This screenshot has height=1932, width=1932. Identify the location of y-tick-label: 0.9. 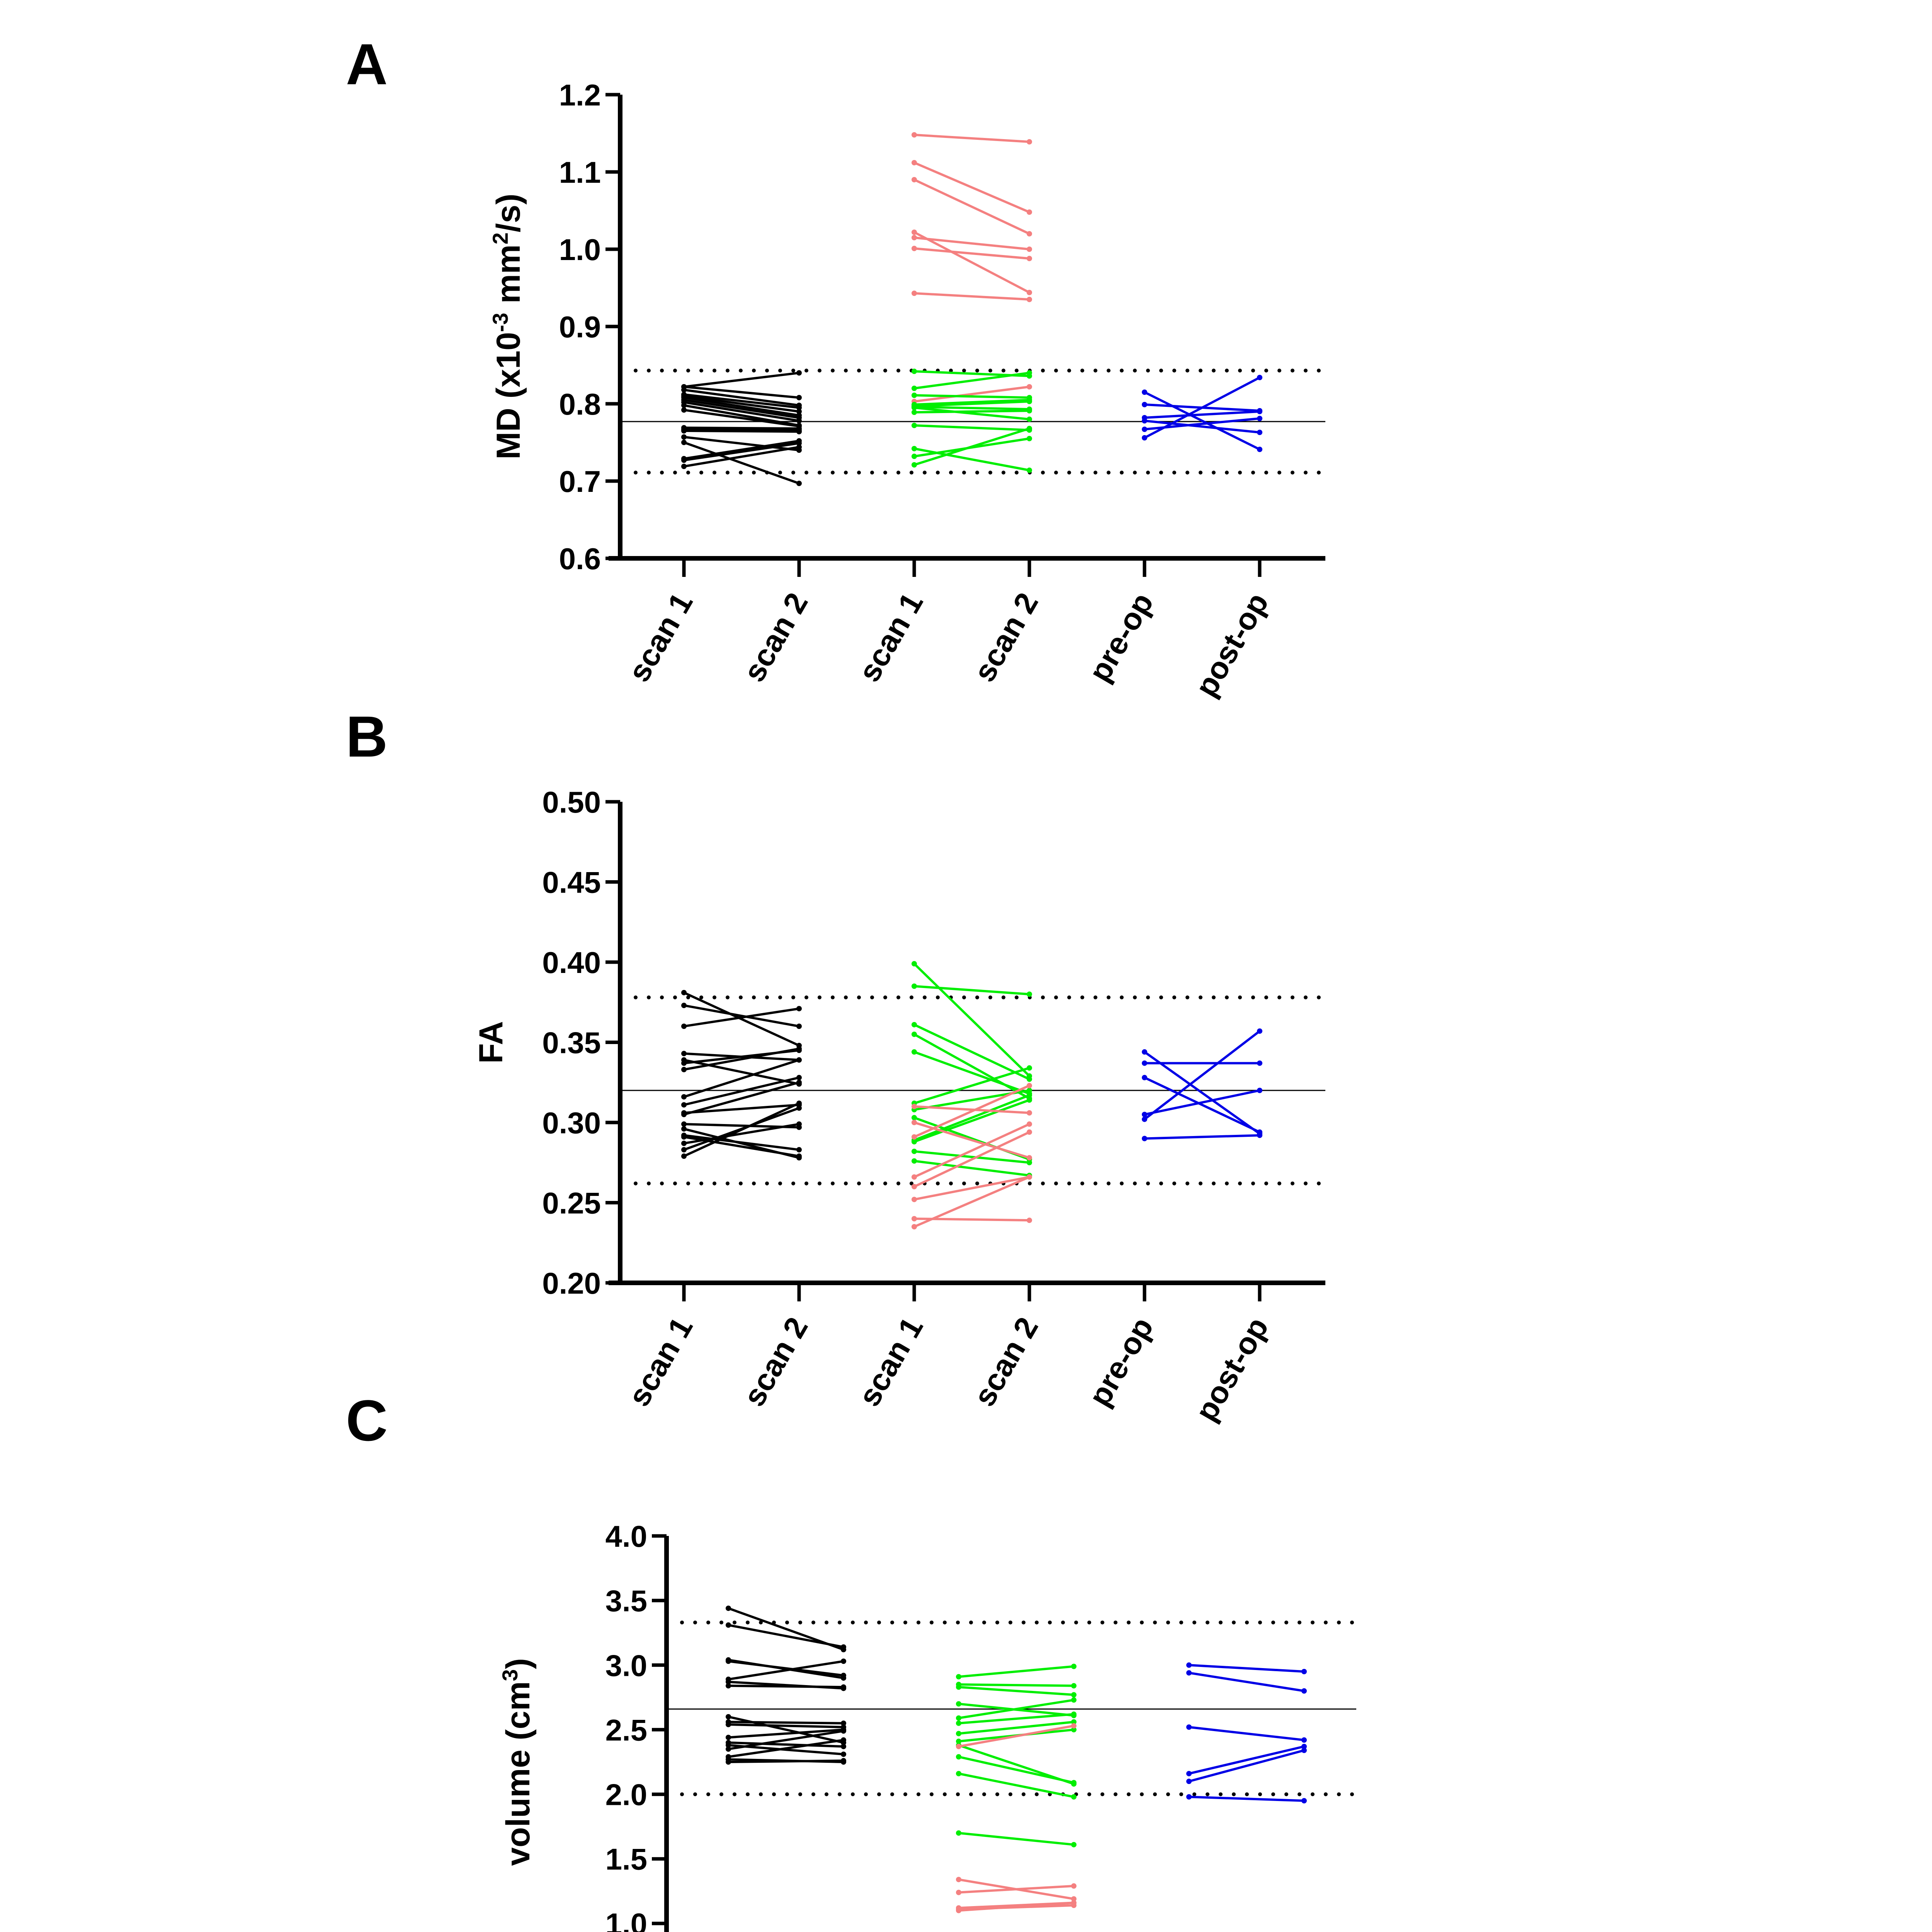
(580, 327).